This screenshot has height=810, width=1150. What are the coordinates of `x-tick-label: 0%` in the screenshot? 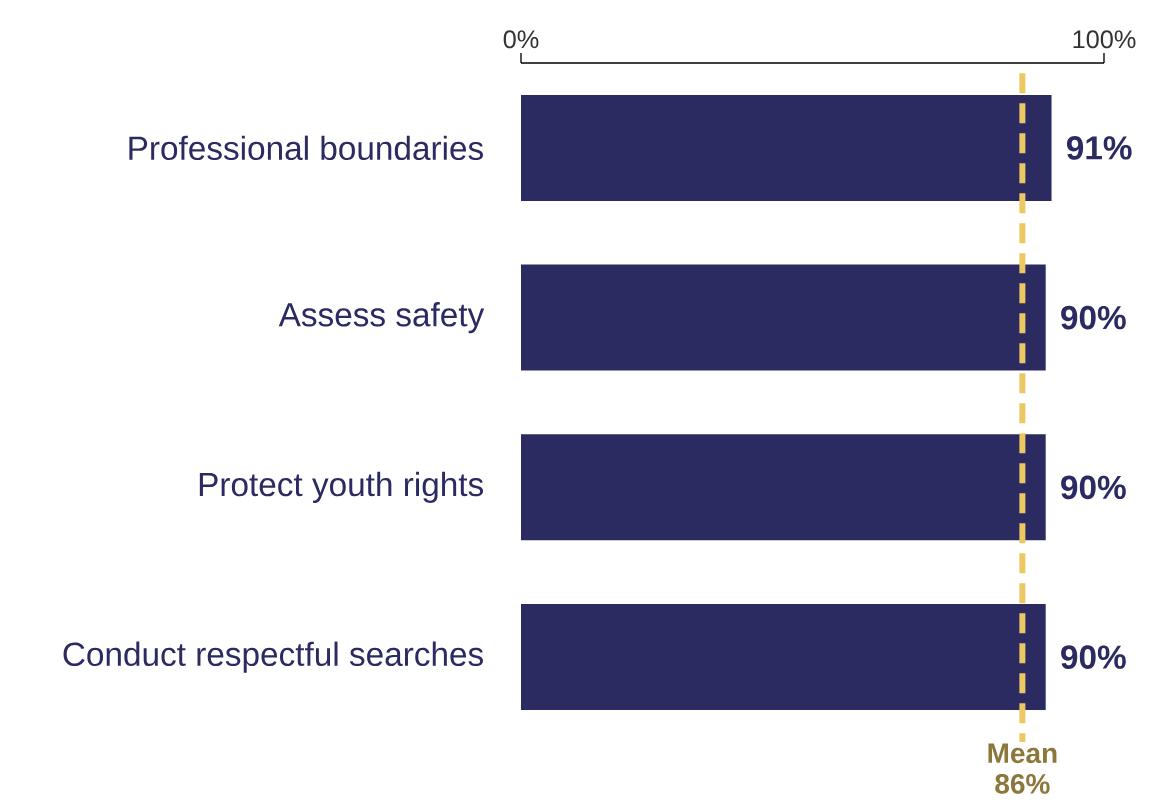 It's located at (521, 39).